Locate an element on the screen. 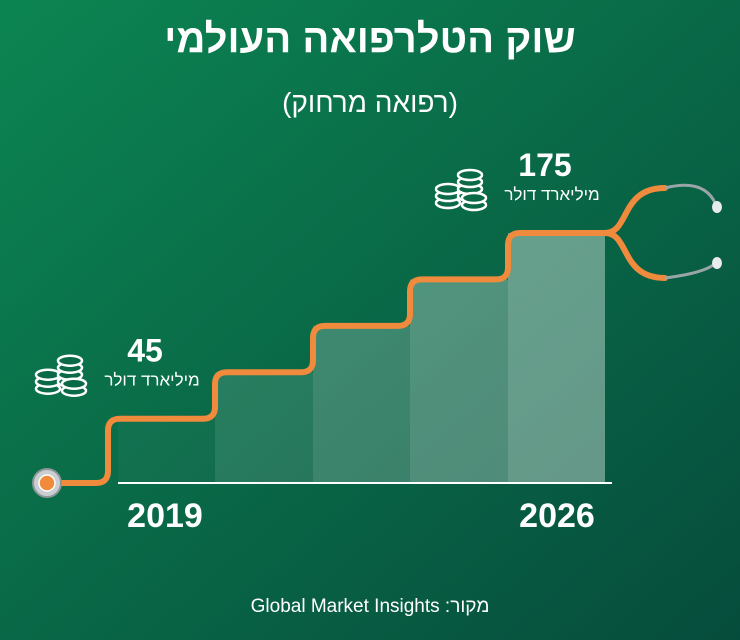 Image resolution: width=740 pixels, height=640 pixels. title: שוק הטלרפואה העולמי is located at coordinates (369, 39).